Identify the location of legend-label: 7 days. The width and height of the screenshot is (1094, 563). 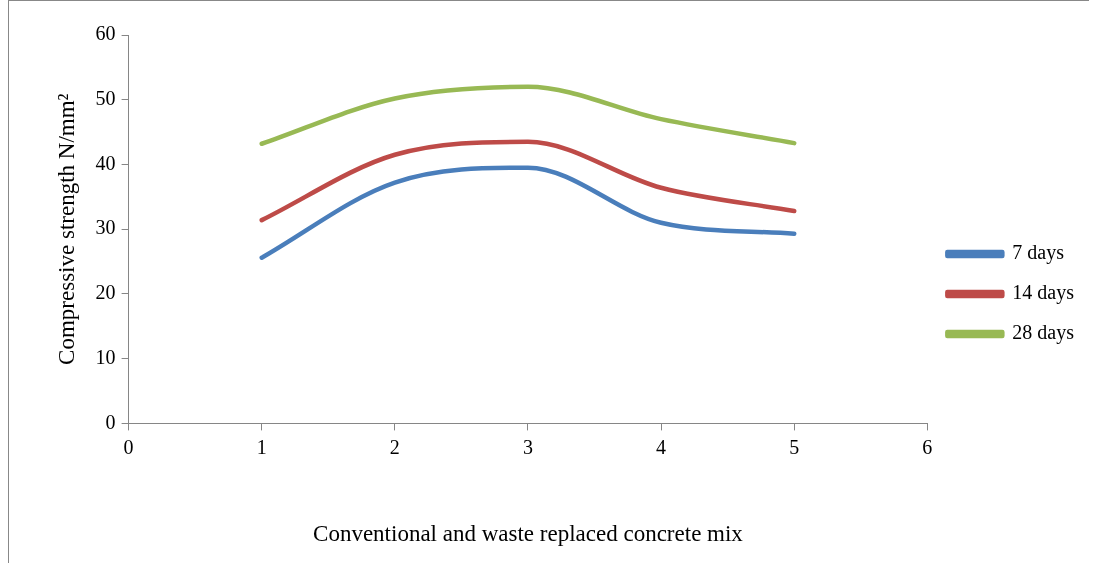
(1038, 253).